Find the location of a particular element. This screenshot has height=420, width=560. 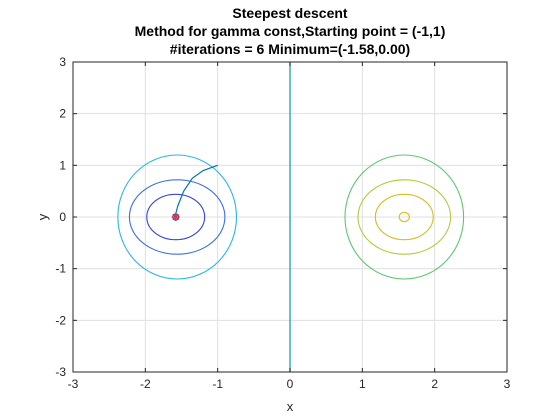

x-tick-label: 2 is located at coordinates (434, 384).